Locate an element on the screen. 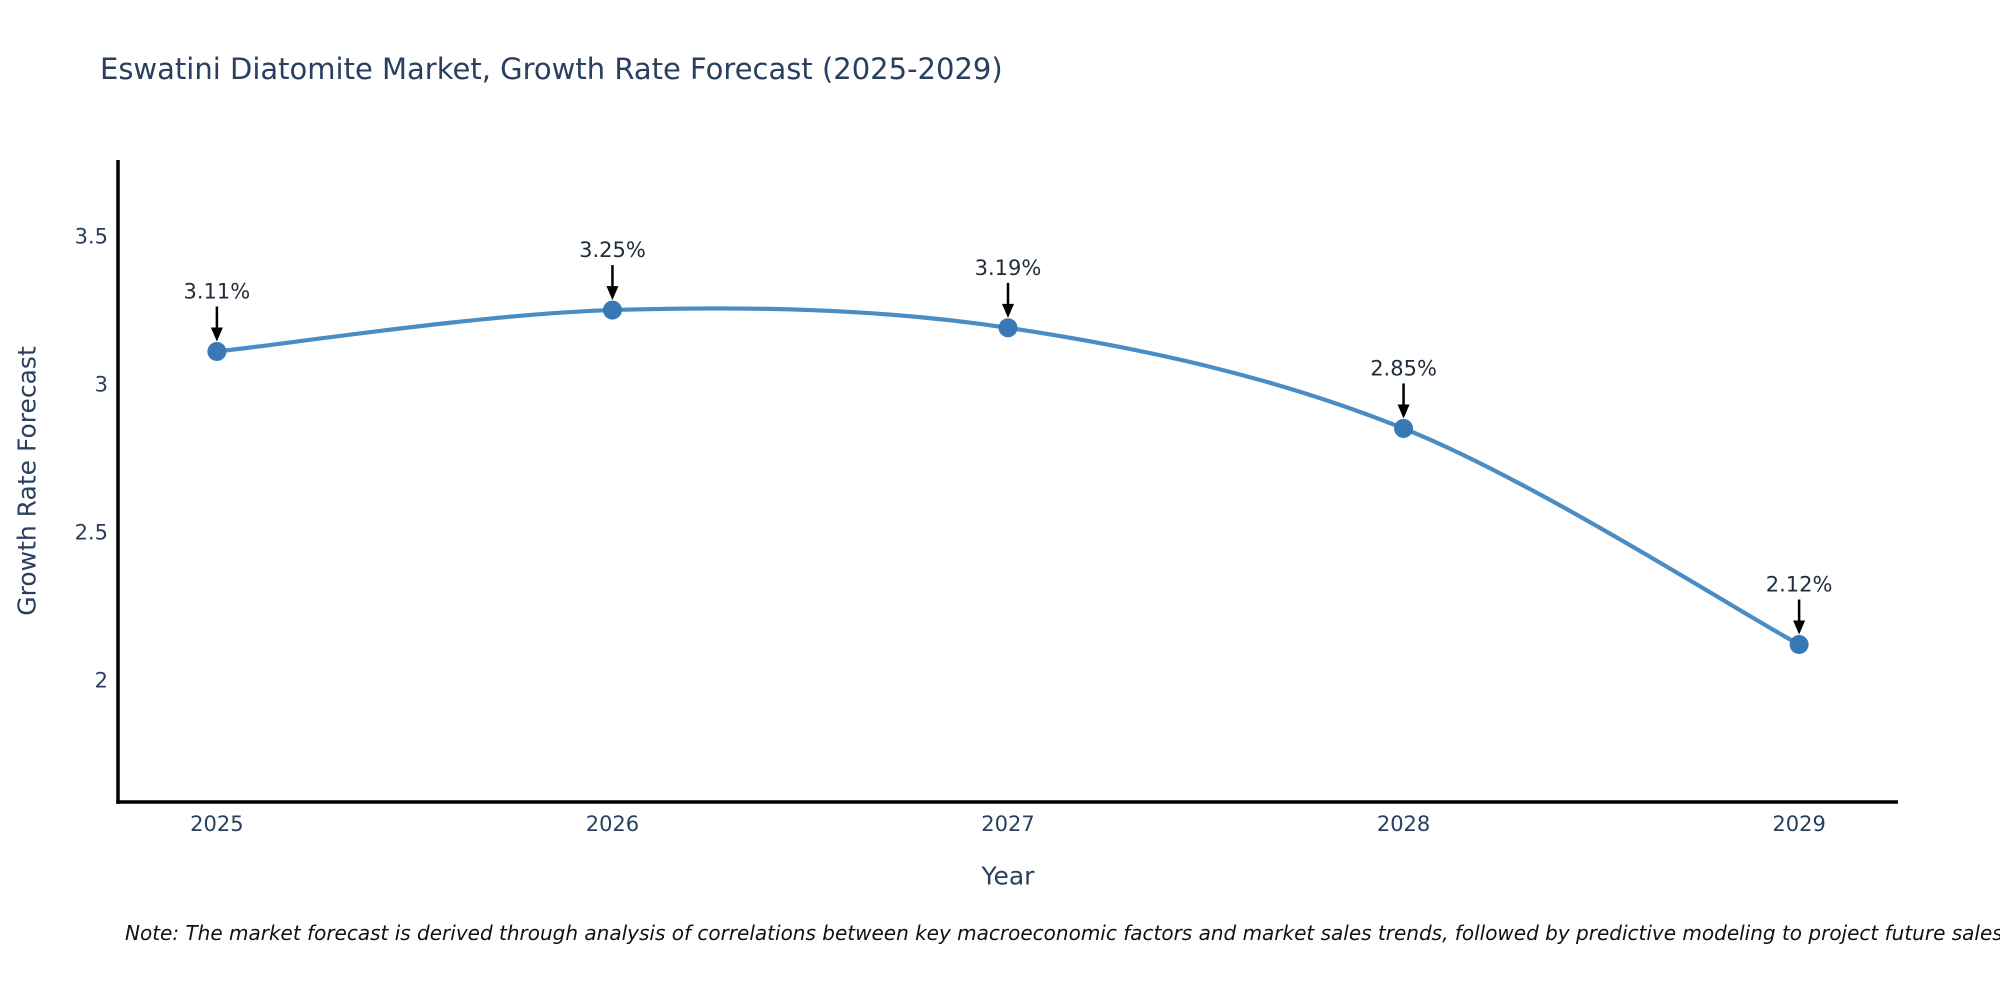  x-tick-label-2029: 2029 is located at coordinates (1798, 824).